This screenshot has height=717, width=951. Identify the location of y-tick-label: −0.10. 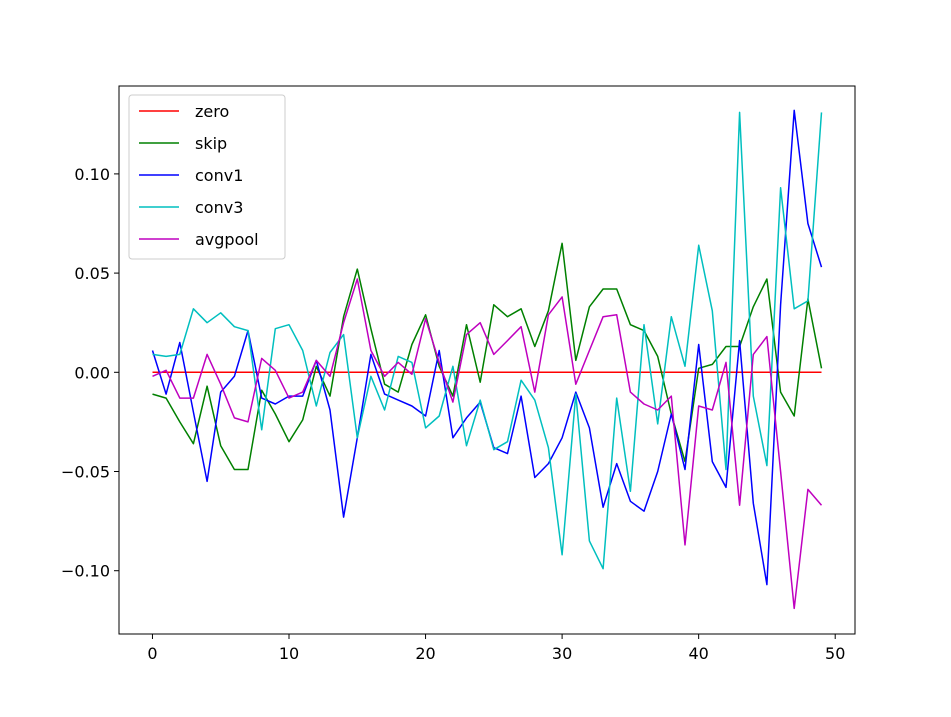
(85, 571).